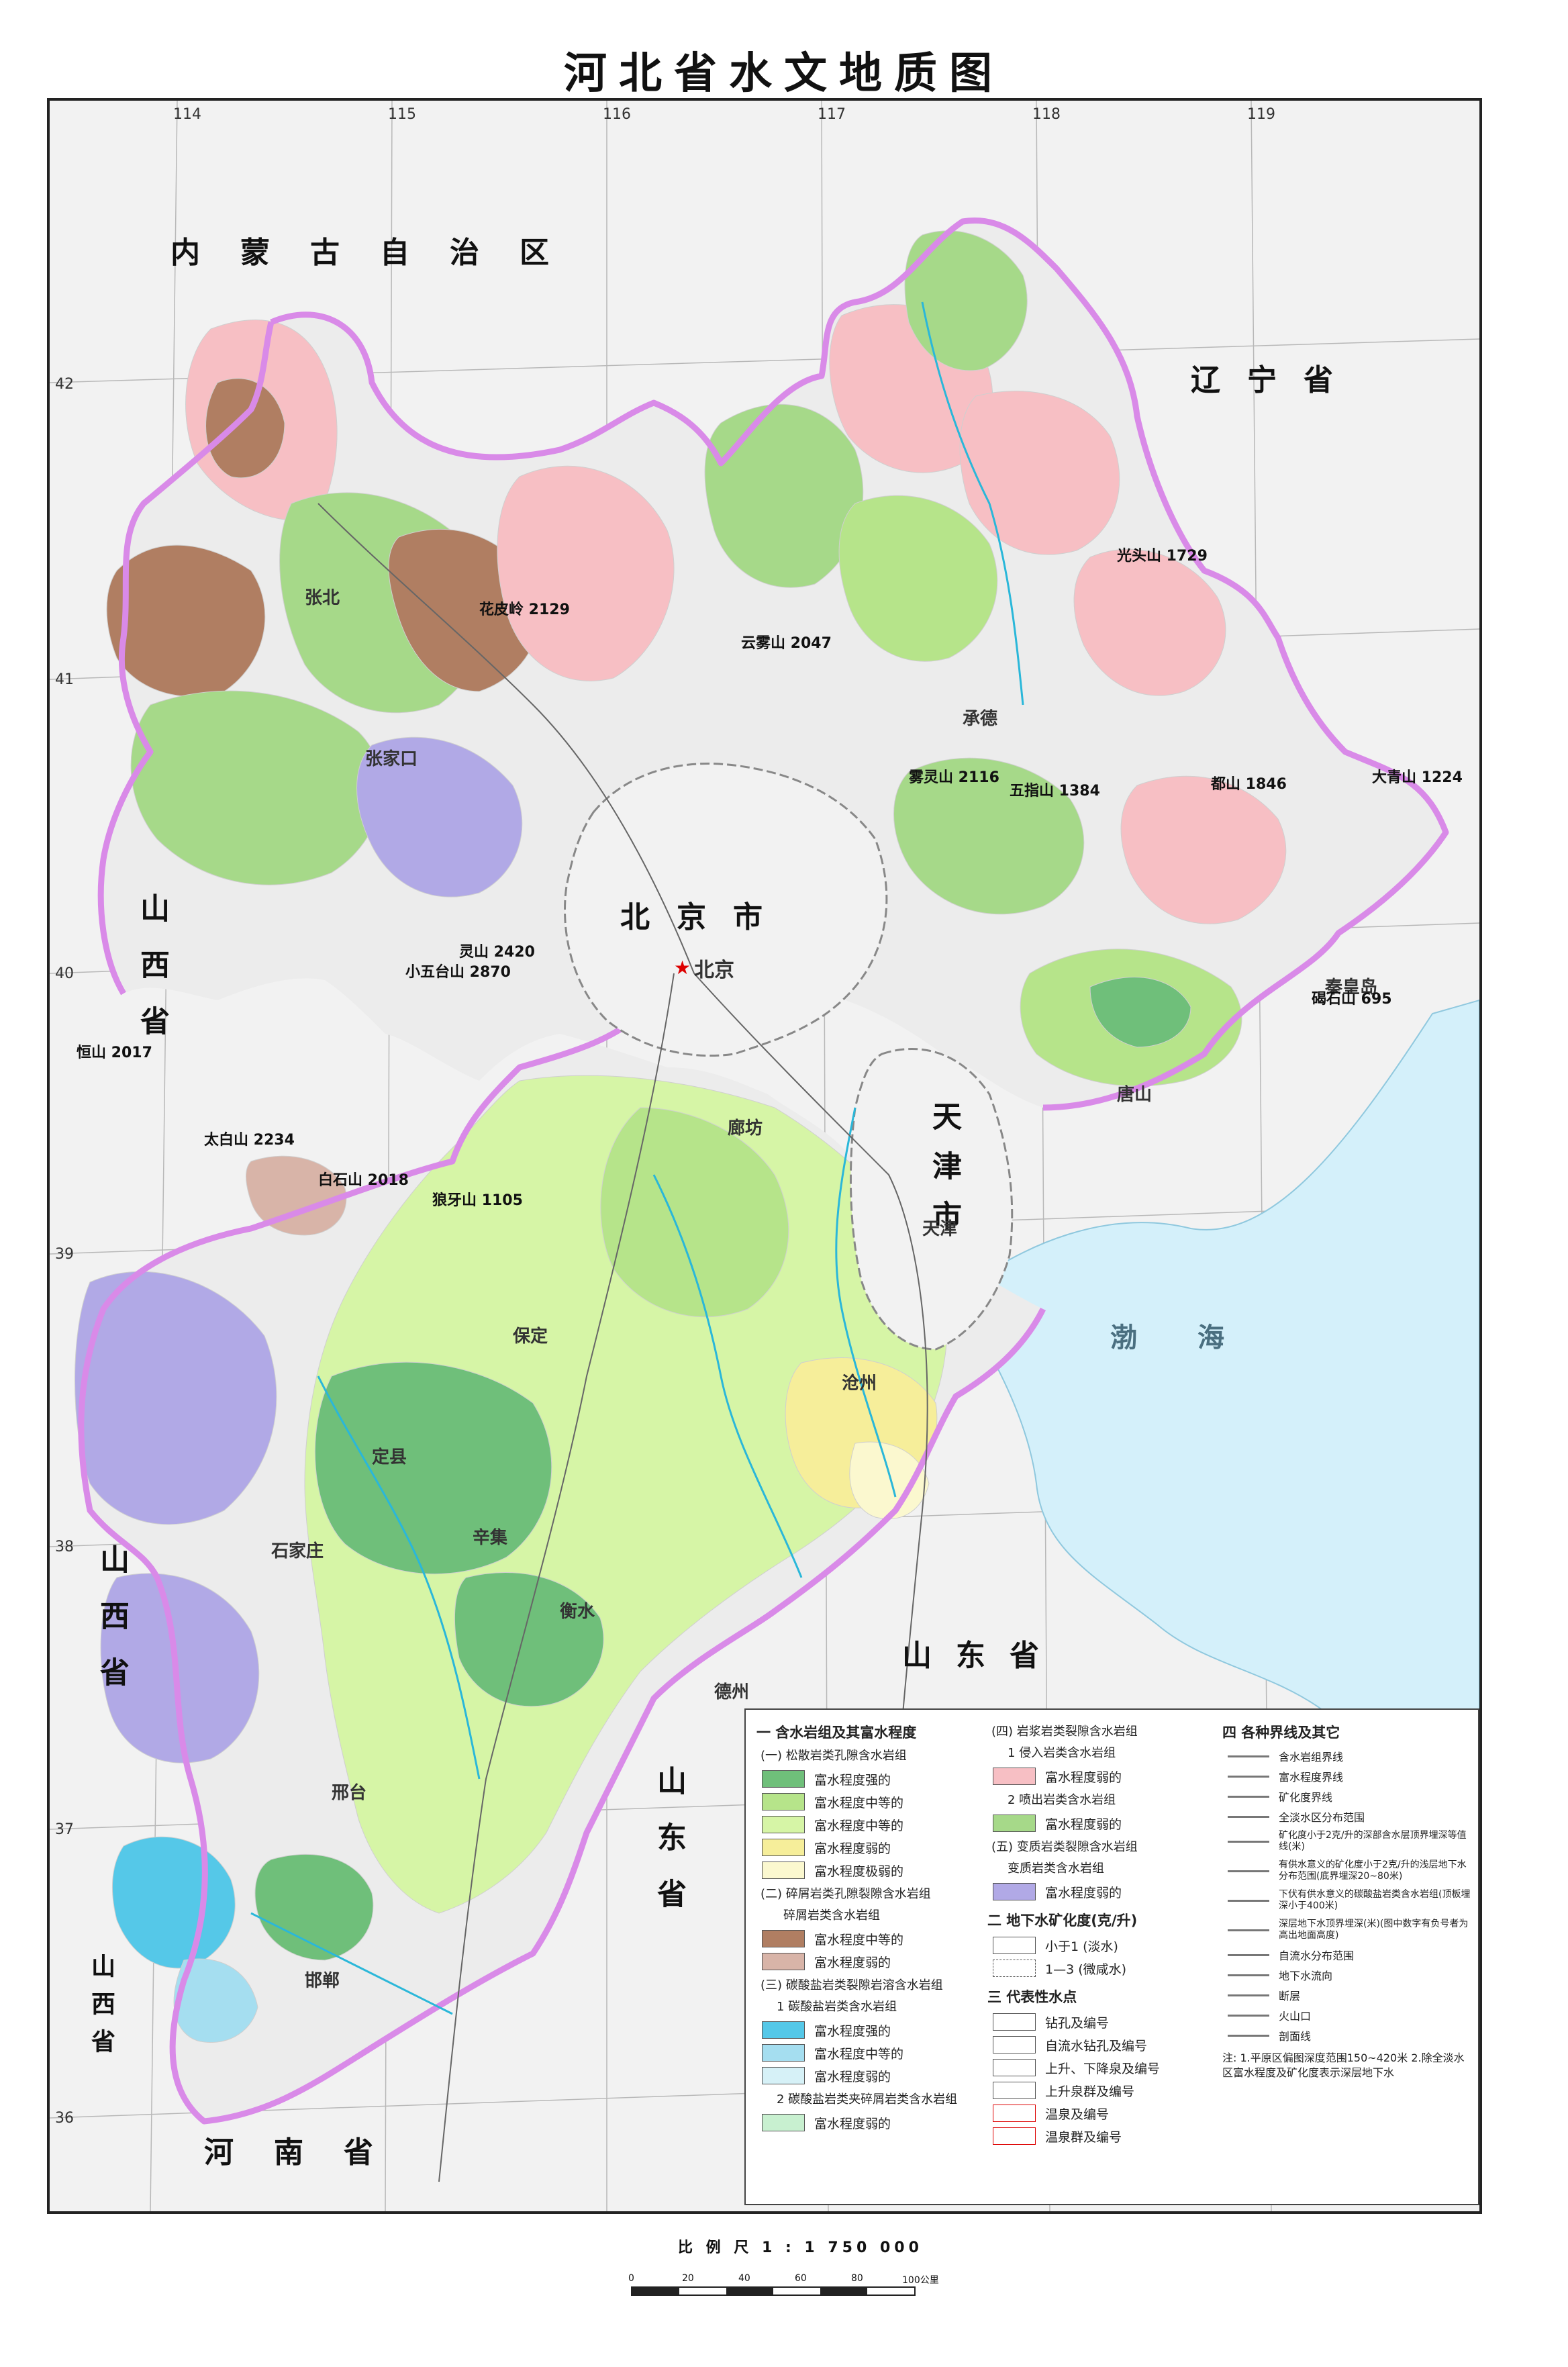 The height and width of the screenshot is (2367, 1568). What do you see at coordinates (152, 977) in the screenshot?
I see `region-label-shanxi-1: 山西省` at bounding box center [152, 977].